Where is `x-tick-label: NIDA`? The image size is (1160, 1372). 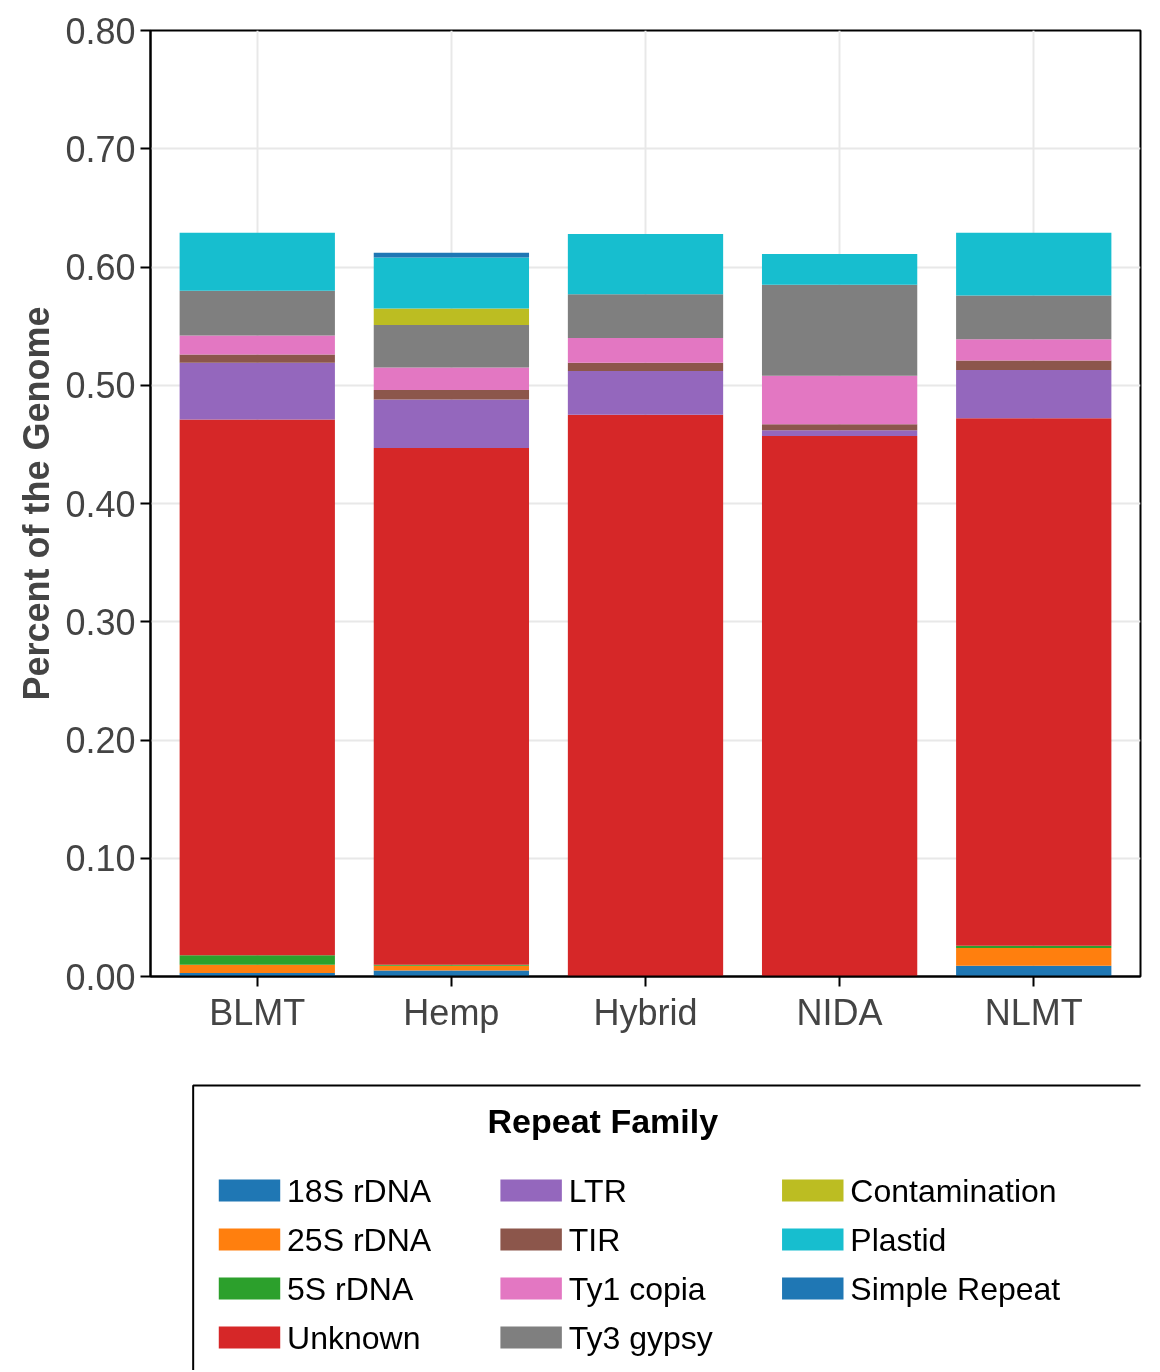 x-tick-label: NIDA is located at coordinates (839, 1012).